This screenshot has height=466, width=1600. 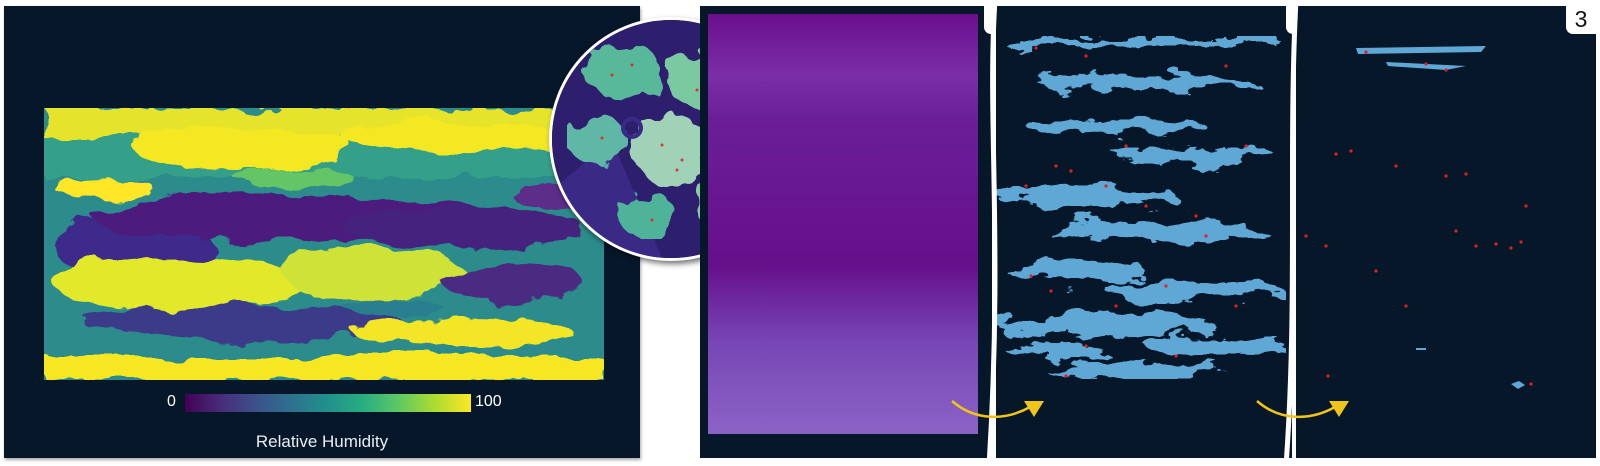 What do you see at coordinates (1141, 207) in the screenshot?
I see `step-2-cloud-mask` at bounding box center [1141, 207].